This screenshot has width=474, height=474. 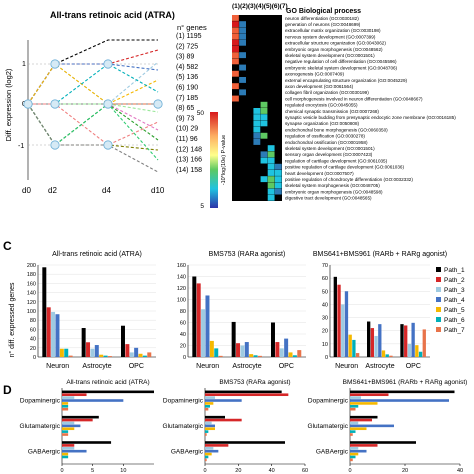 What do you see at coordinates (112, 15) in the screenshot?
I see `panel-a-title: All-trans retinoic acid (ATRA)` at bounding box center [112, 15].